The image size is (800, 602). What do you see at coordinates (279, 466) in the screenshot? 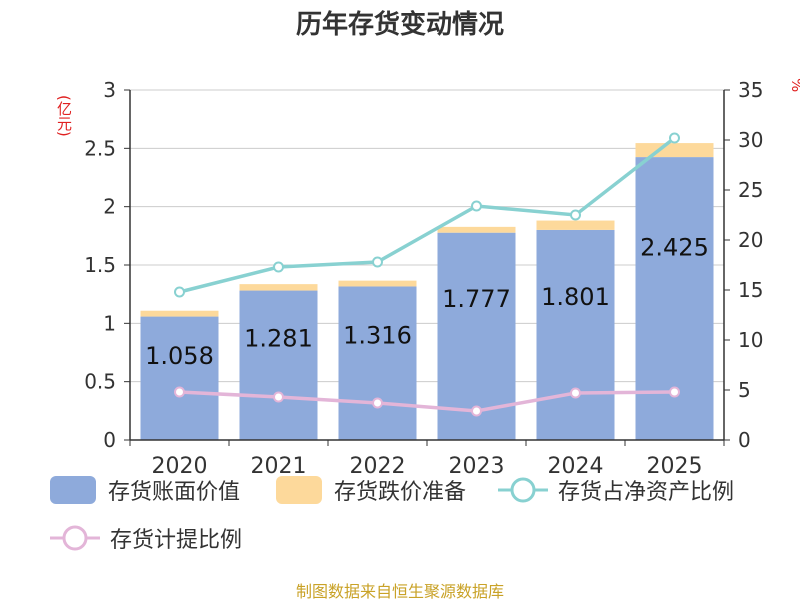
I see `x-tick-label: 2021` at bounding box center [279, 466].